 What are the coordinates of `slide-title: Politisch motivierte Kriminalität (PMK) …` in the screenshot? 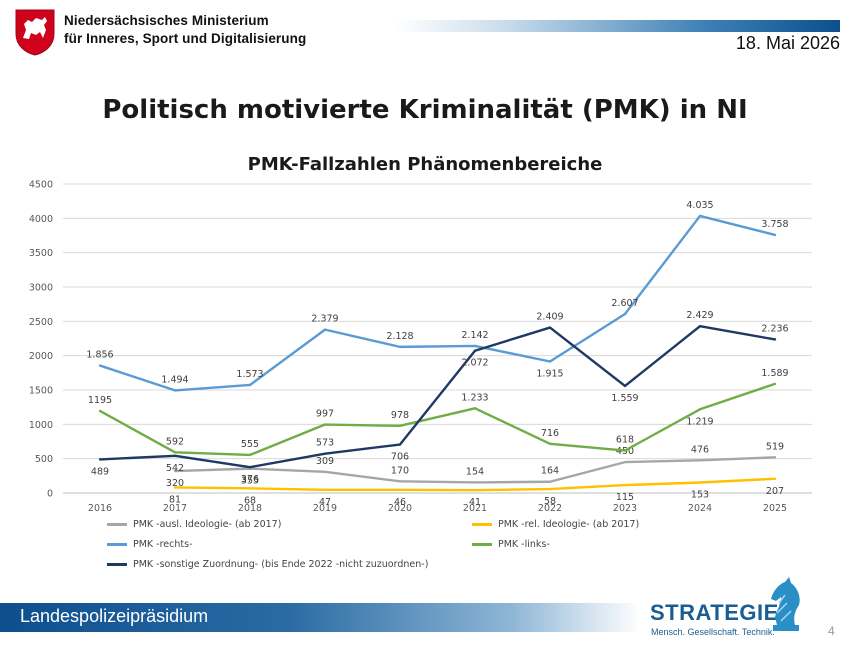 It's located at (425, 110).